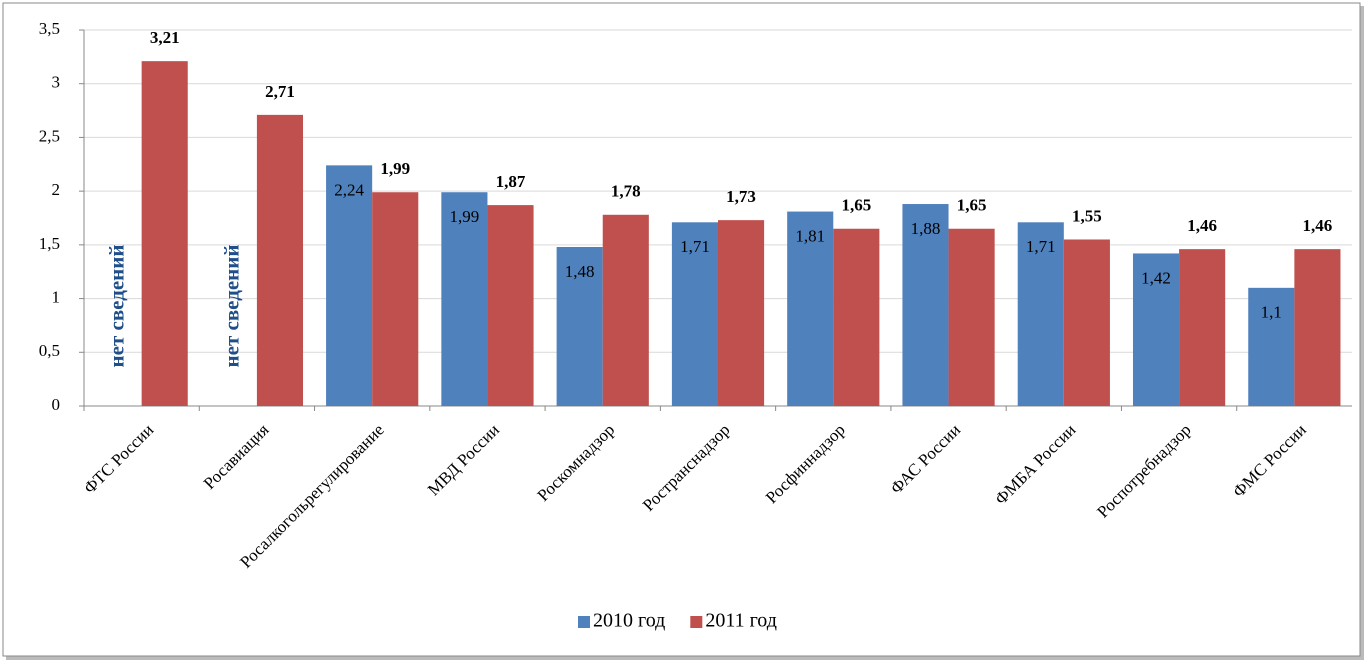 This screenshot has width=1368, height=664. I want to click on data-label: 1,88, so click(926, 228).